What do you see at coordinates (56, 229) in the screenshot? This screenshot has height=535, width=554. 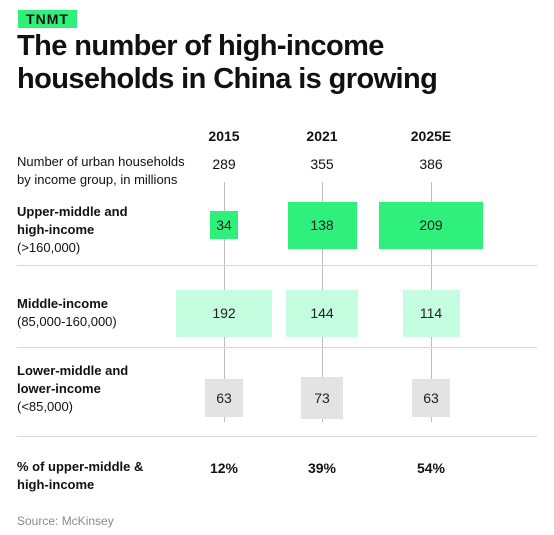 I see `row-label-upper-line-2: high-income` at bounding box center [56, 229].